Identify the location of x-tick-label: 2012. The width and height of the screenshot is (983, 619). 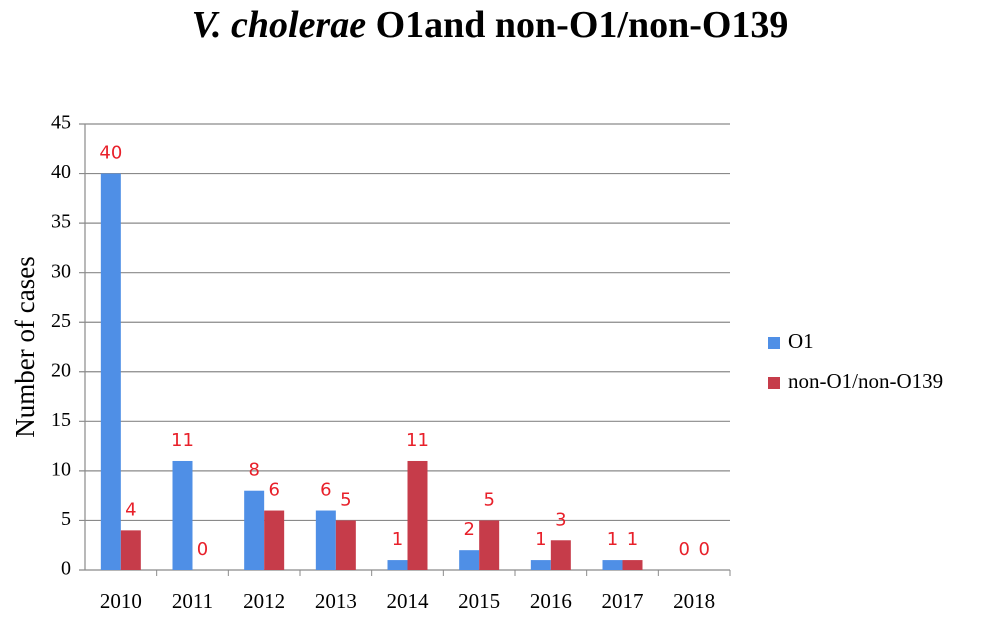
(264, 601).